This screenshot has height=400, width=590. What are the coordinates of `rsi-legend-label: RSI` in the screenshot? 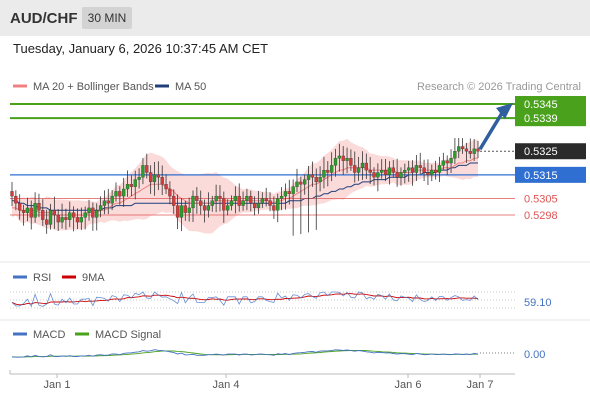 It's located at (42, 278).